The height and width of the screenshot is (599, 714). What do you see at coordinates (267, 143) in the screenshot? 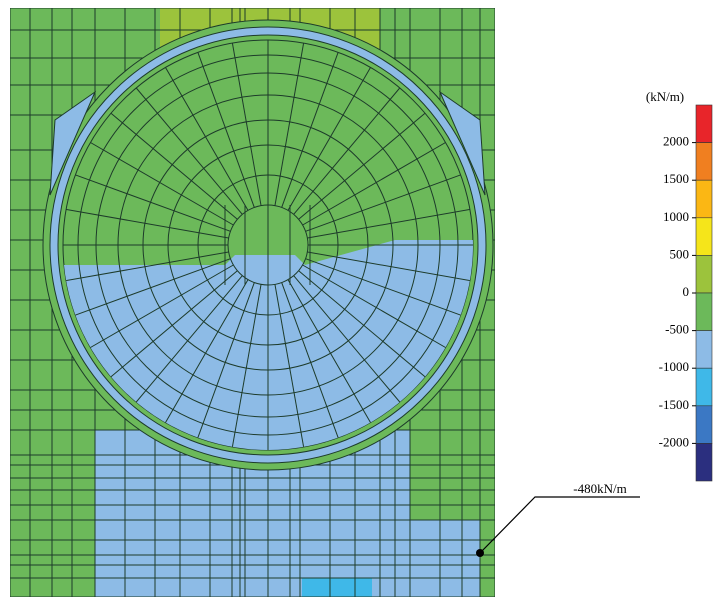
I see `side-region` at bounding box center [267, 143].